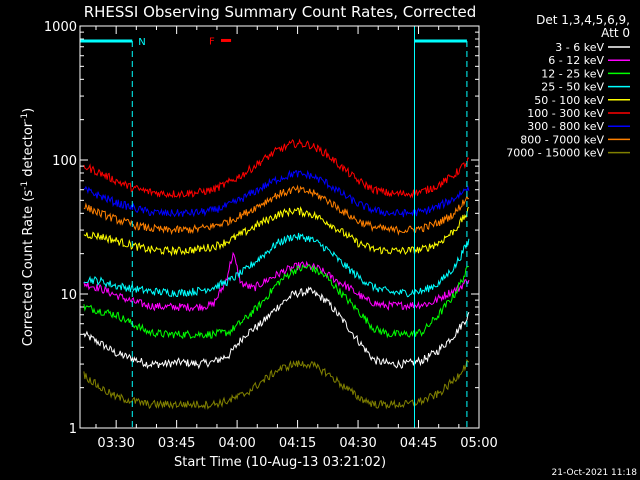  What do you see at coordinates (595, 473) in the screenshot?
I see `footer-timestamp: 21-Oct-2021 11:18` at bounding box center [595, 473].